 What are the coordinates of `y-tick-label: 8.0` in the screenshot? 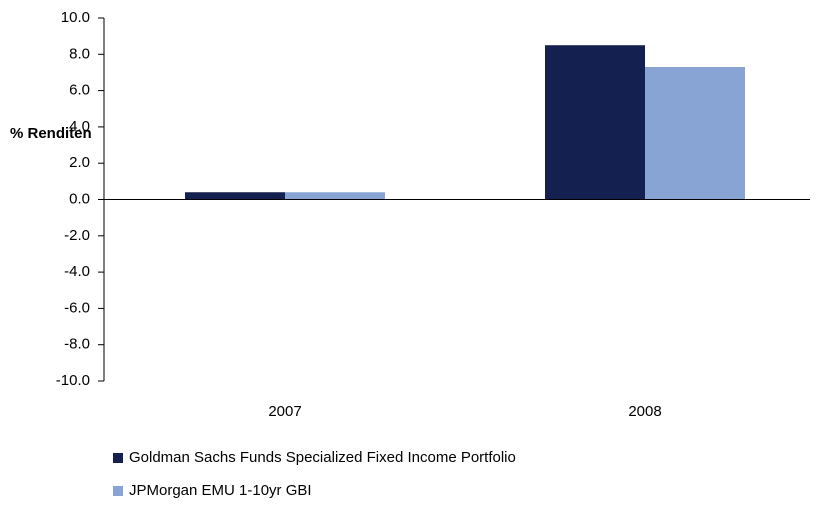 It's located at (79, 53).